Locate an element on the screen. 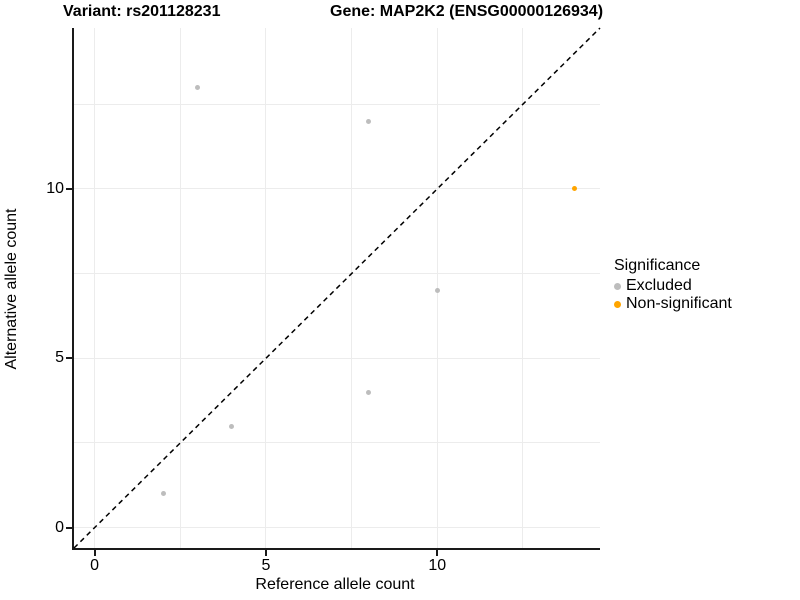 This screenshot has width=800, height=600. legend-label-non-significant: Non-significant is located at coordinates (679, 303).